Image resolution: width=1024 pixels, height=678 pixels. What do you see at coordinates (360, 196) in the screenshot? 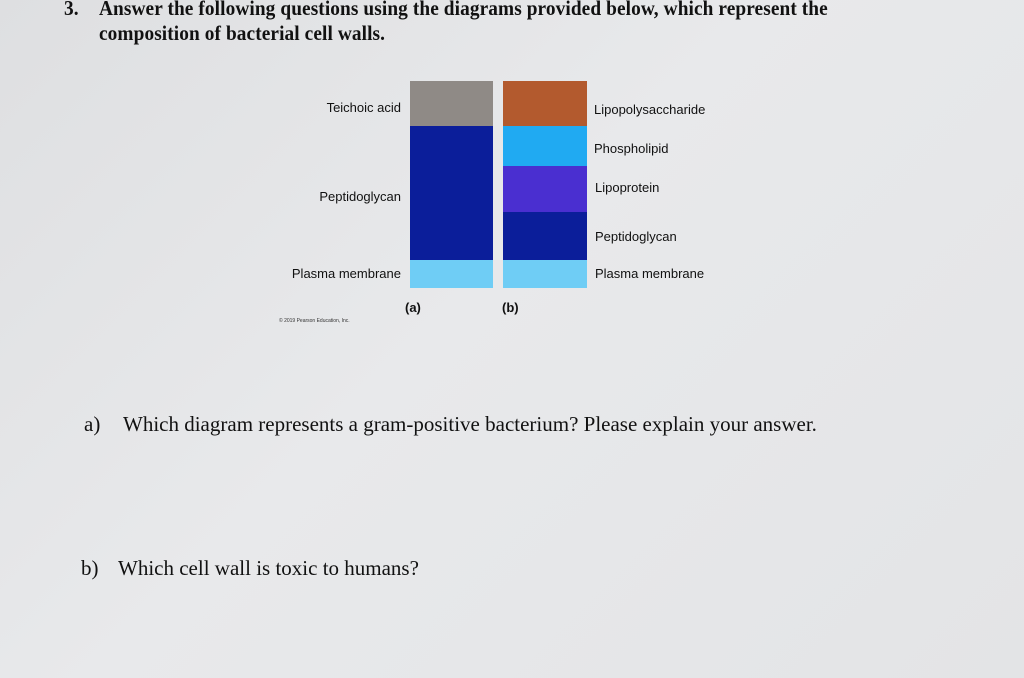
I see `label-a-peptidoglycan: Peptidoglycan` at bounding box center [360, 196].